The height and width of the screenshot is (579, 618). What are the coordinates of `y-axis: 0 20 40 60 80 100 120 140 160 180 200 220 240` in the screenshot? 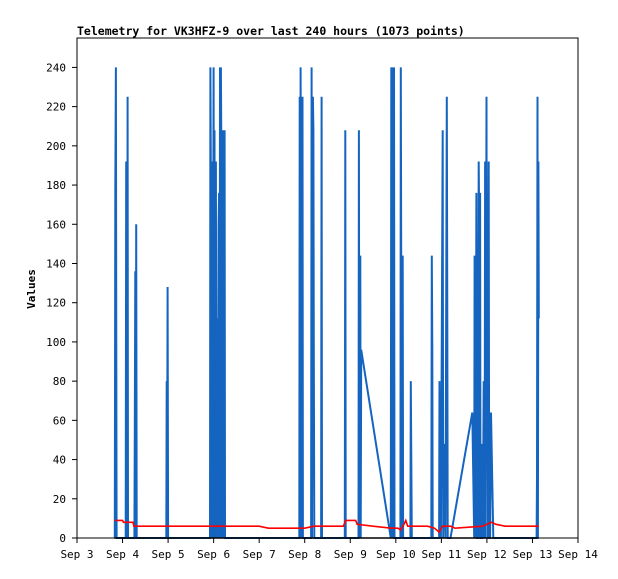 It's located at (61, 303).